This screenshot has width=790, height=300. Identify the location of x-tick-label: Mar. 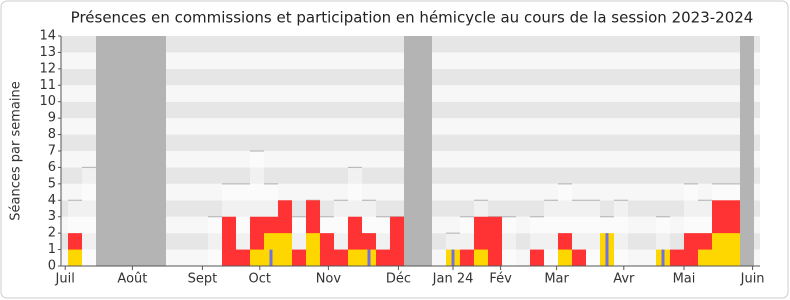
(556, 279).